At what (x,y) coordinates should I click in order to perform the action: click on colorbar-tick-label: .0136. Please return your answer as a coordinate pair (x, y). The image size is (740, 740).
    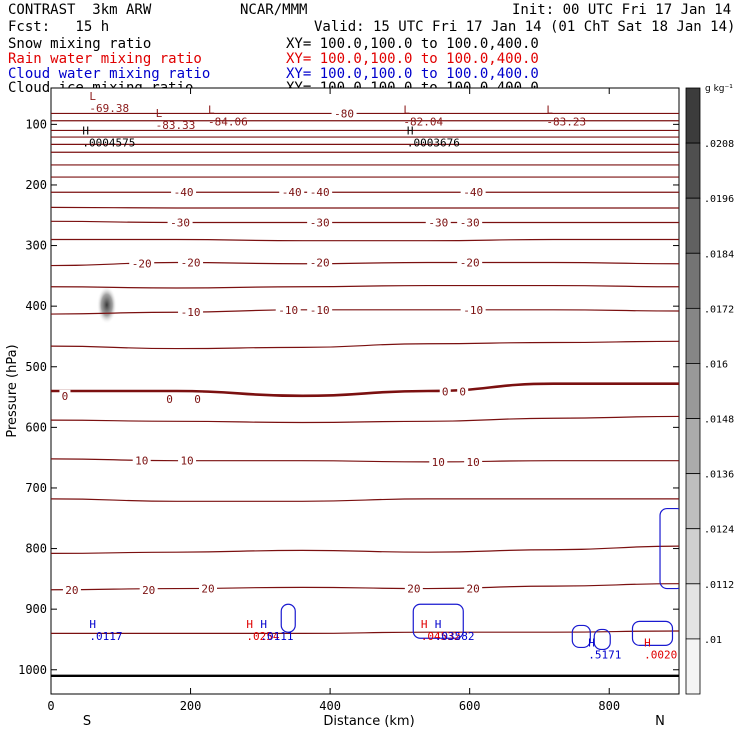
    Looking at the image, I should click on (719, 475).